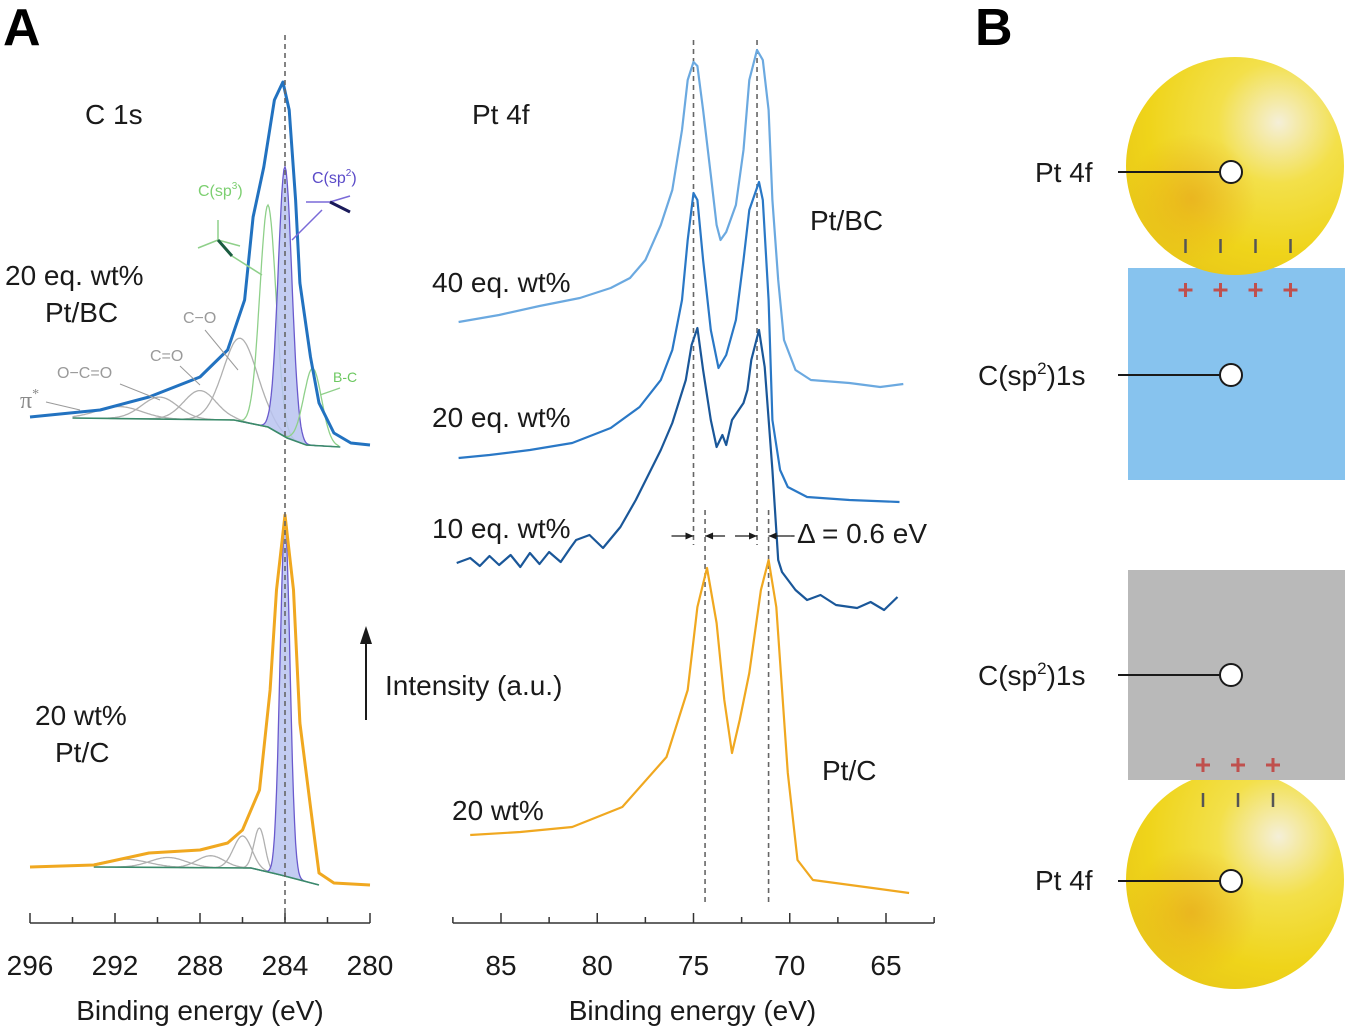 Image resolution: width=1353 pixels, height=1031 pixels. What do you see at coordinates (846, 220) in the screenshot?
I see `group-label-pt-bc: Pt/BC` at bounding box center [846, 220].